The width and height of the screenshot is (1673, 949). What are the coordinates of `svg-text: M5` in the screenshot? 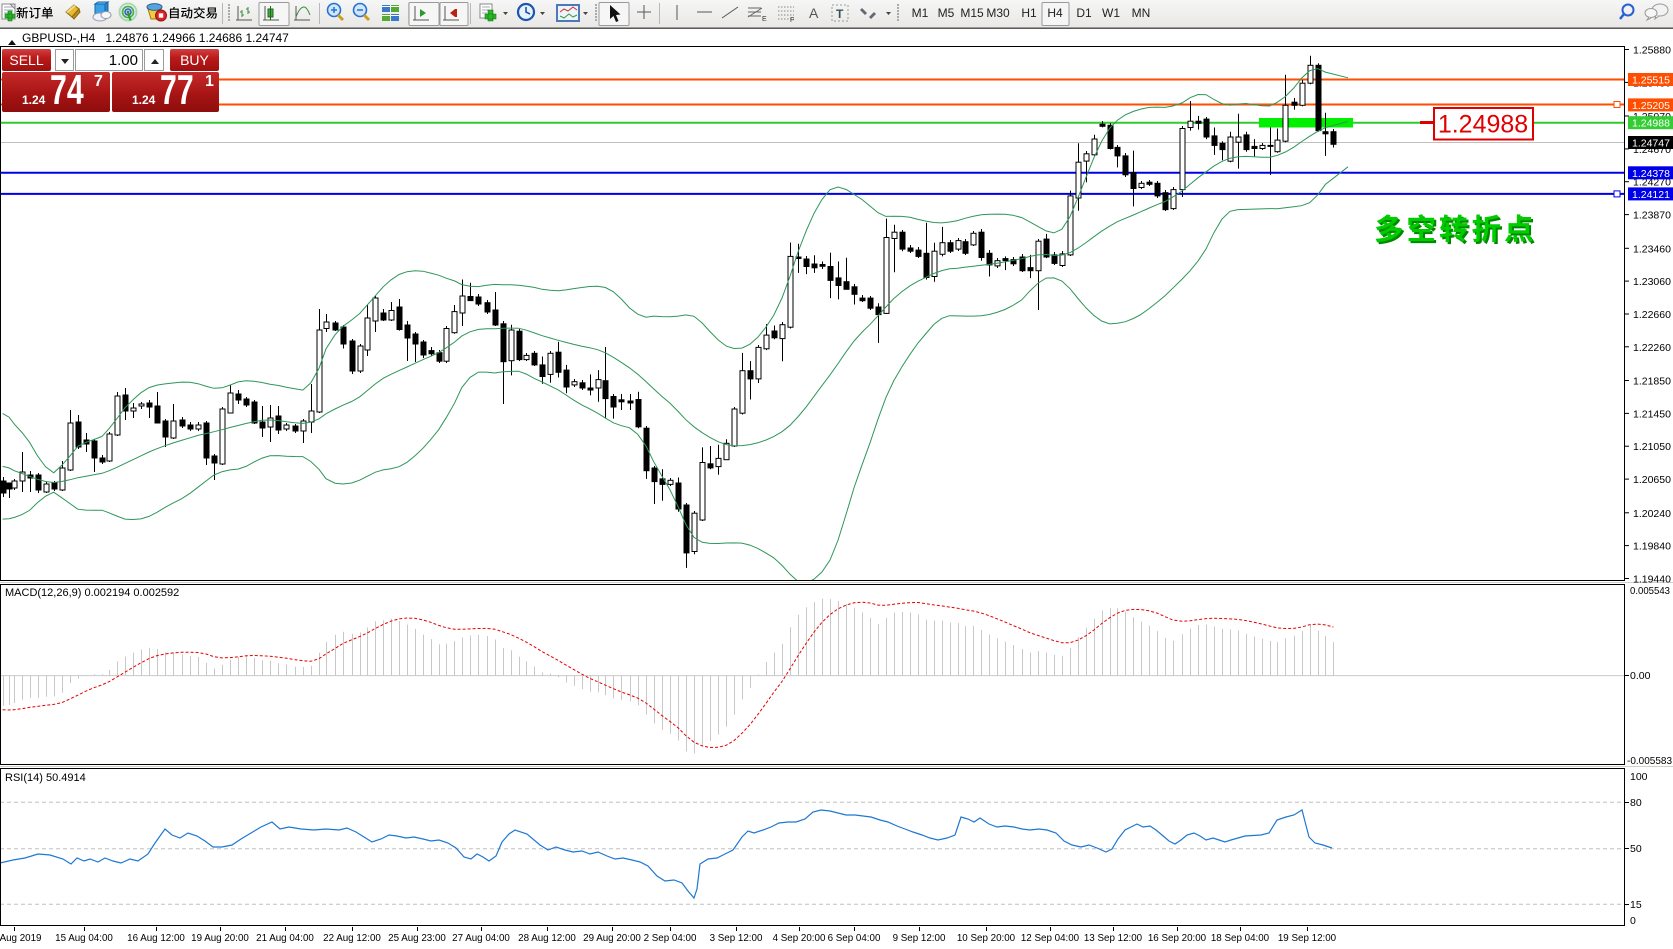 It's located at (946, 13).